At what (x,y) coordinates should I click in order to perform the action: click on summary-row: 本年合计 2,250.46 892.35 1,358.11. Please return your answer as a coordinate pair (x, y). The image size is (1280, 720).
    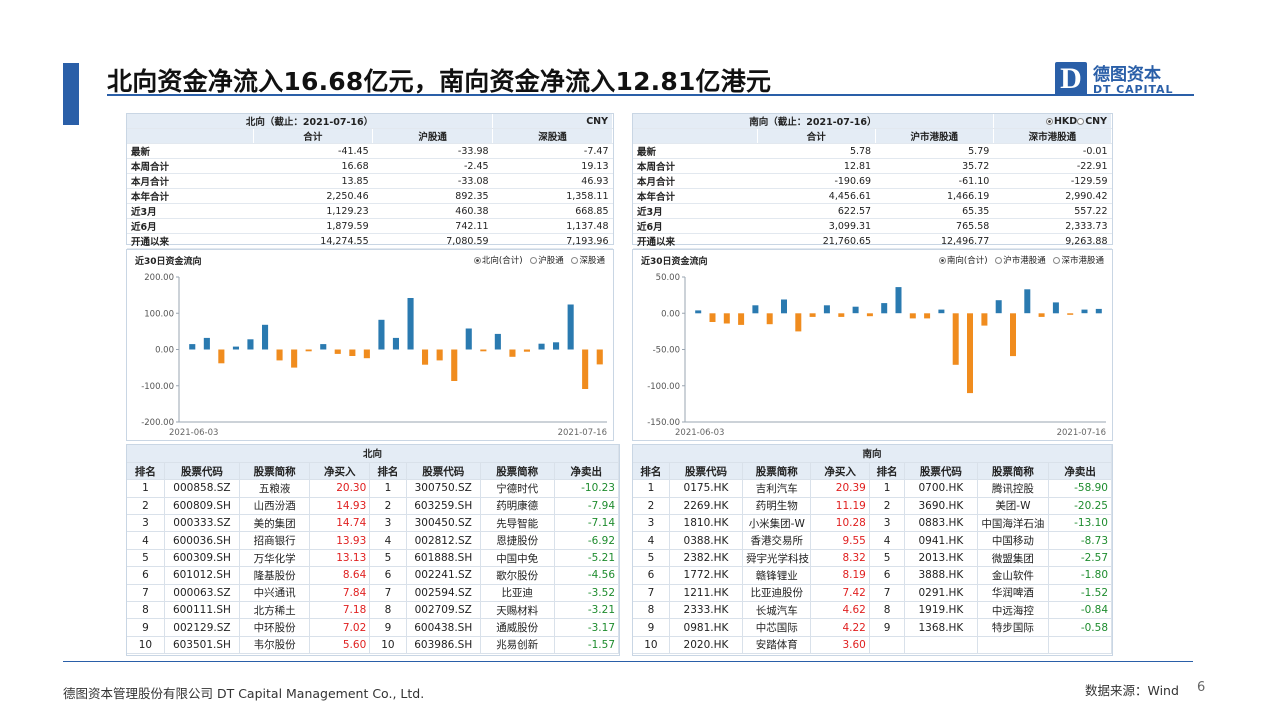
    Looking at the image, I should click on (370, 196).